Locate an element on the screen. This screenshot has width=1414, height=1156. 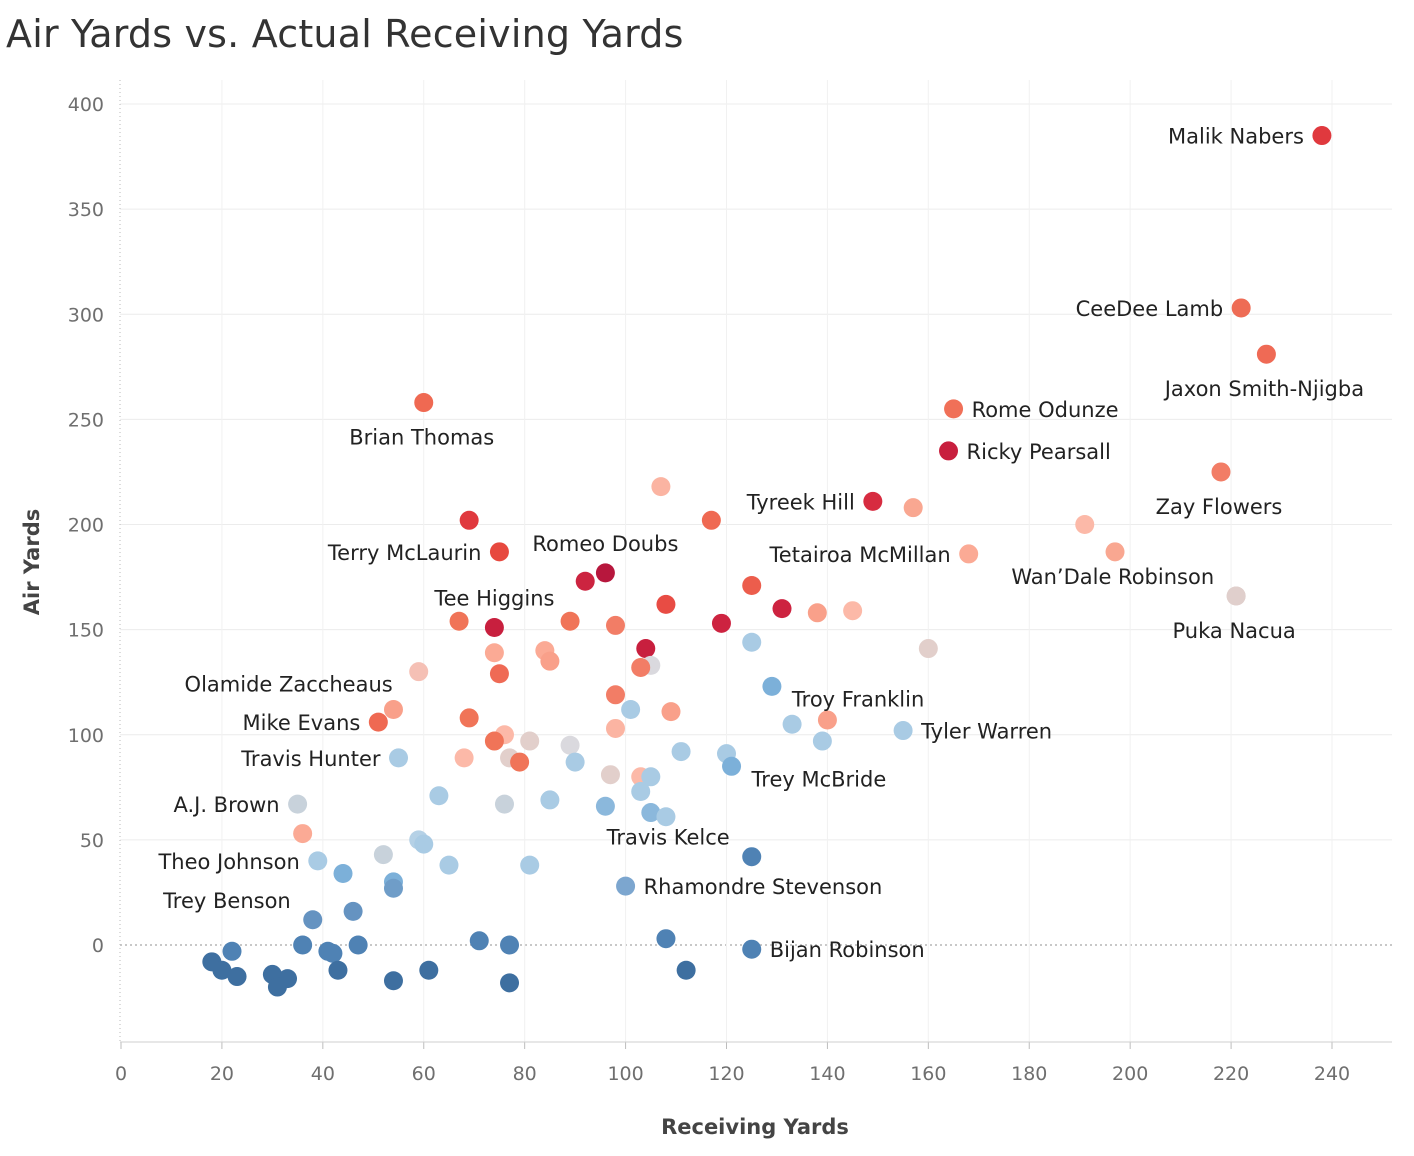
point-label: Rhamondre Stevenson is located at coordinates (763, 887).